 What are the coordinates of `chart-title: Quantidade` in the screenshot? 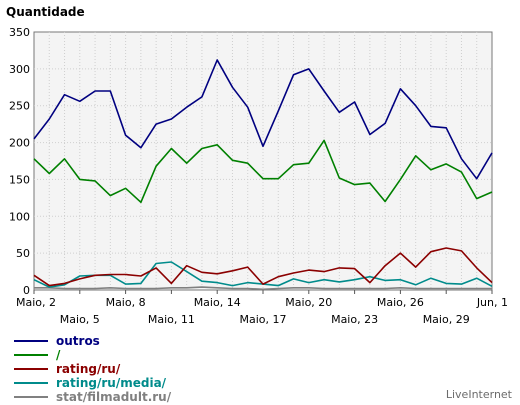 It's located at (45, 12).